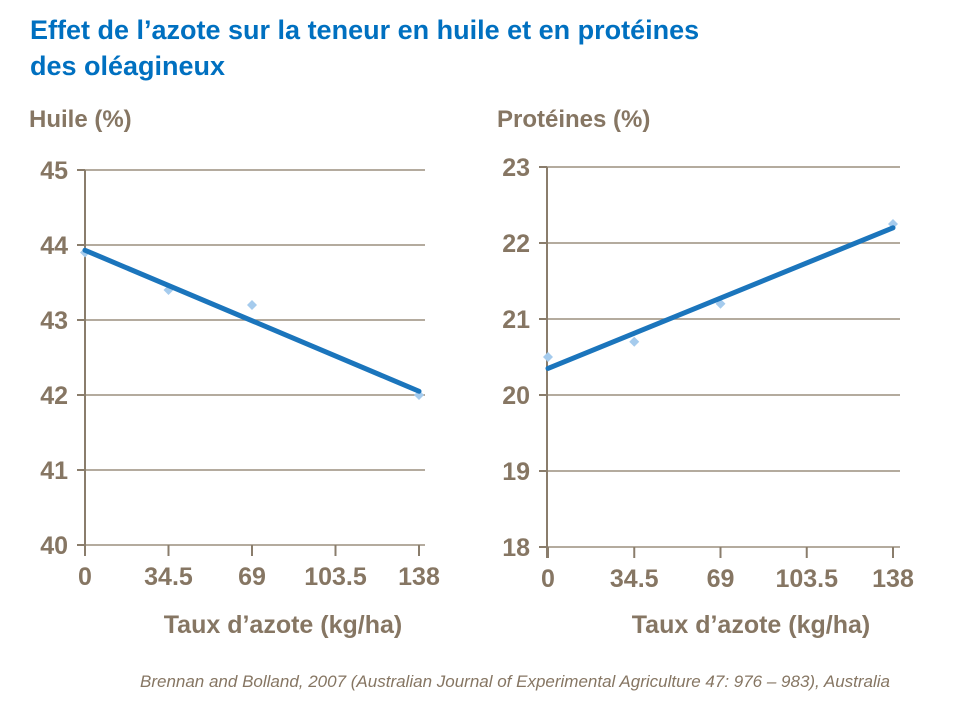 The height and width of the screenshot is (720, 960). Describe the element at coordinates (54, 358) in the screenshot. I see `huile-ytick-labels: 45 44 43 42 41 40` at that location.